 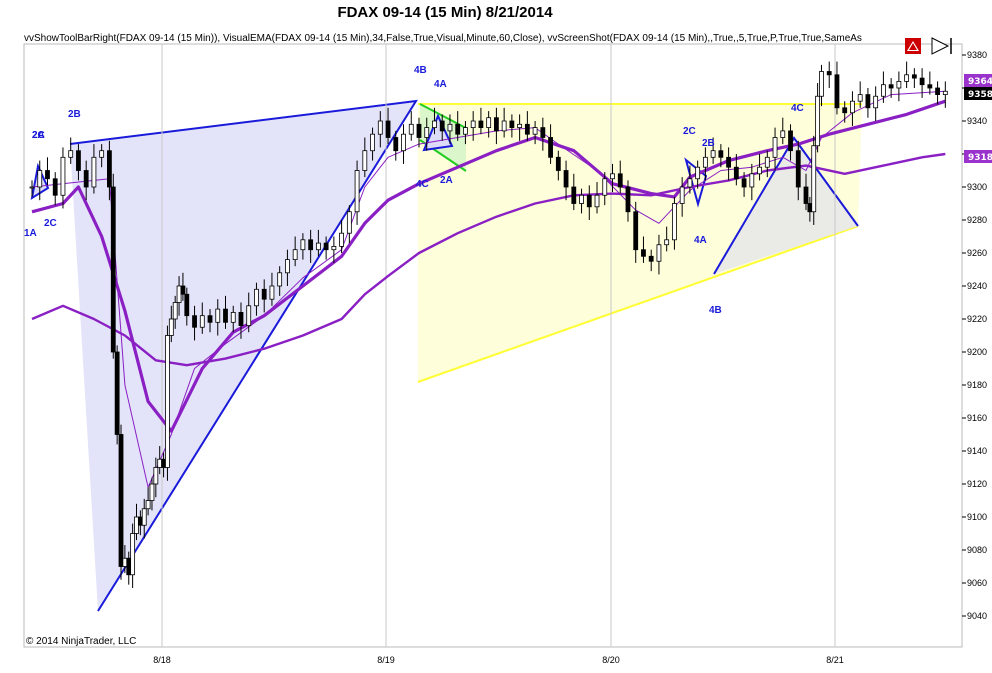 I want to click on warning-triangle-icon, so click(x=913, y=46).